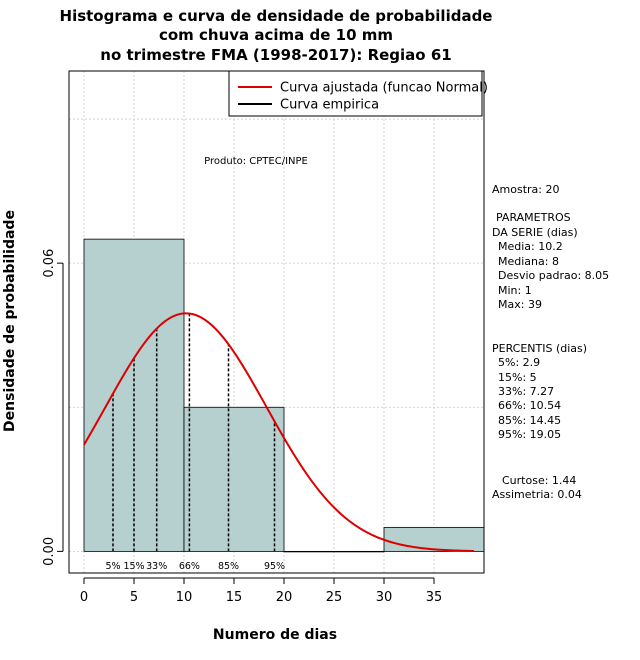 The width and height of the screenshot is (640, 660). What do you see at coordinates (234, 597) in the screenshot?
I see `x-tick-label: 15` at bounding box center [234, 597].